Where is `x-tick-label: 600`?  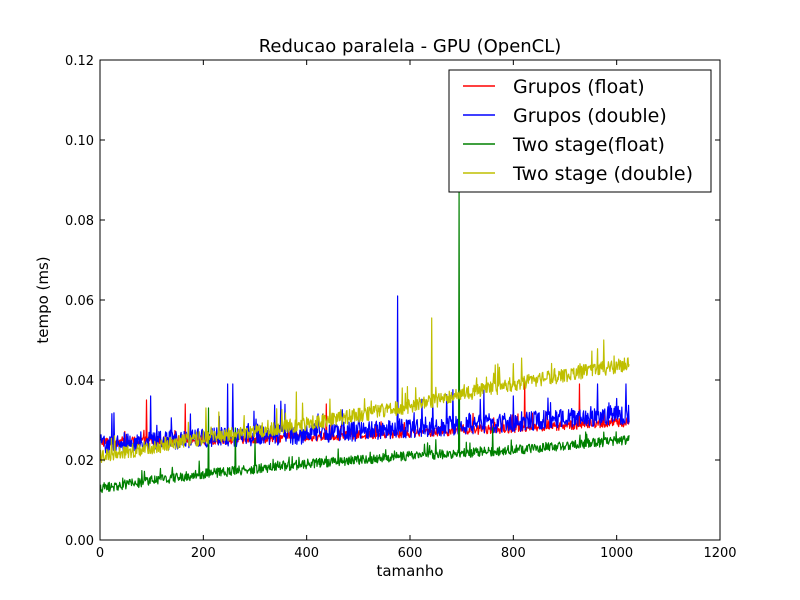
x-tick-label: 600 is located at coordinates (410, 553).